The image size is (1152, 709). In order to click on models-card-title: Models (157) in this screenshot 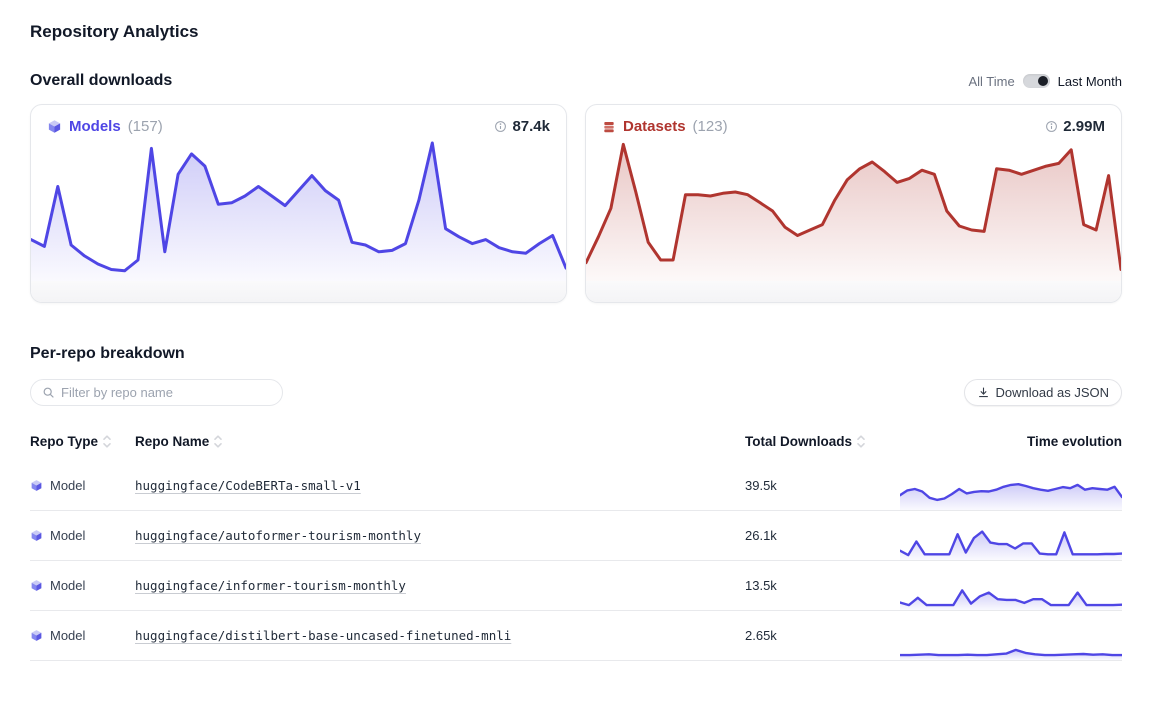, I will do `click(105, 126)`.